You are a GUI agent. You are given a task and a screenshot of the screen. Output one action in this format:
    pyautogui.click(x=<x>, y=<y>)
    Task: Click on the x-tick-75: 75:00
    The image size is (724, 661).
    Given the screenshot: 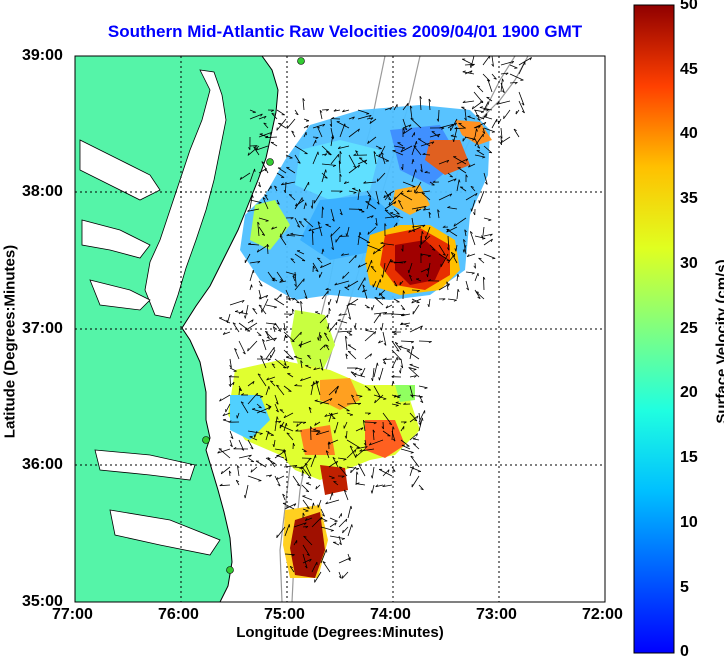 What is the action you would take?
    pyautogui.click(x=284, y=615)
    